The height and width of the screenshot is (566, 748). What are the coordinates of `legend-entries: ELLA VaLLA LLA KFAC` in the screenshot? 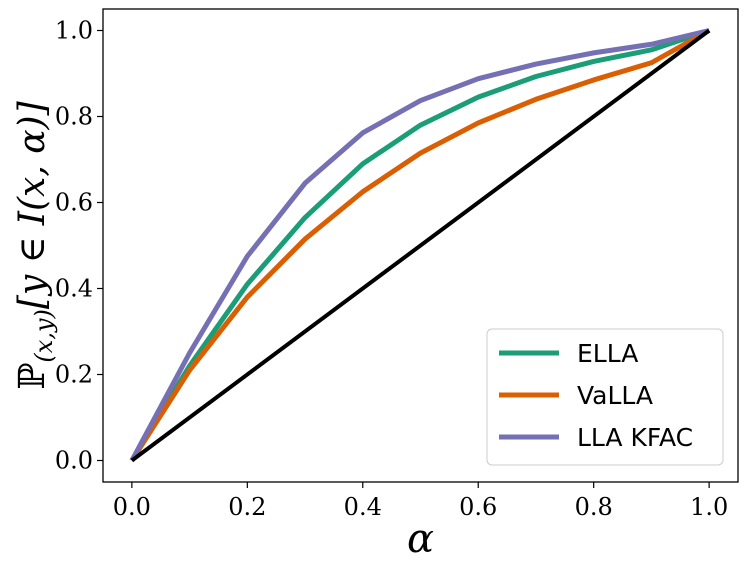 It's located at (596, 395).